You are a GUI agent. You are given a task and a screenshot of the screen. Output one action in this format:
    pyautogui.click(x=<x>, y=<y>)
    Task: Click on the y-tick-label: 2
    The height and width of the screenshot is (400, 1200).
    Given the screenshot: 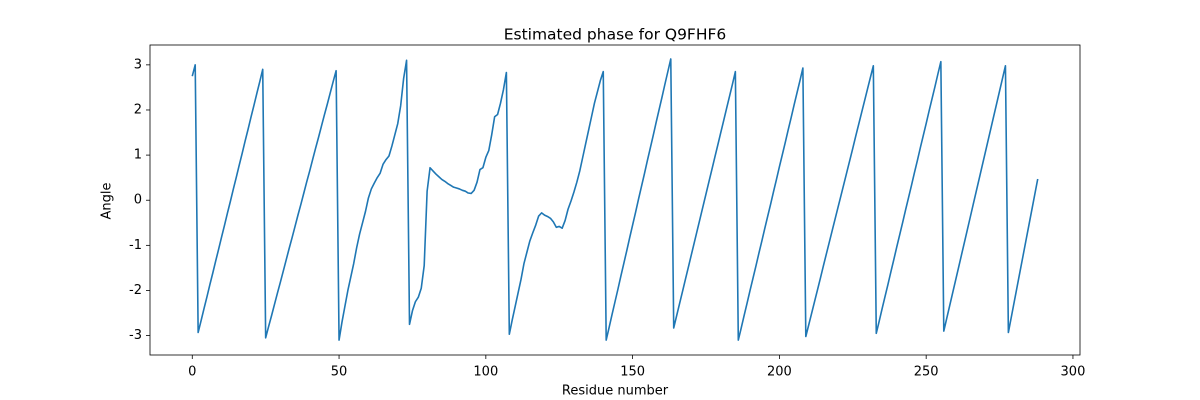 What is the action you would take?
    pyautogui.click(x=138, y=109)
    